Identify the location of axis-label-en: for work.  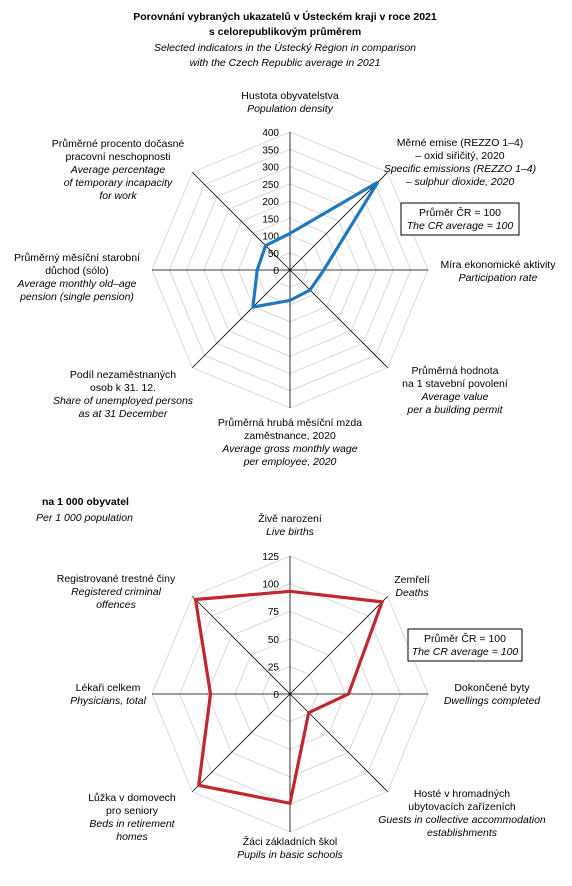
(118, 196).